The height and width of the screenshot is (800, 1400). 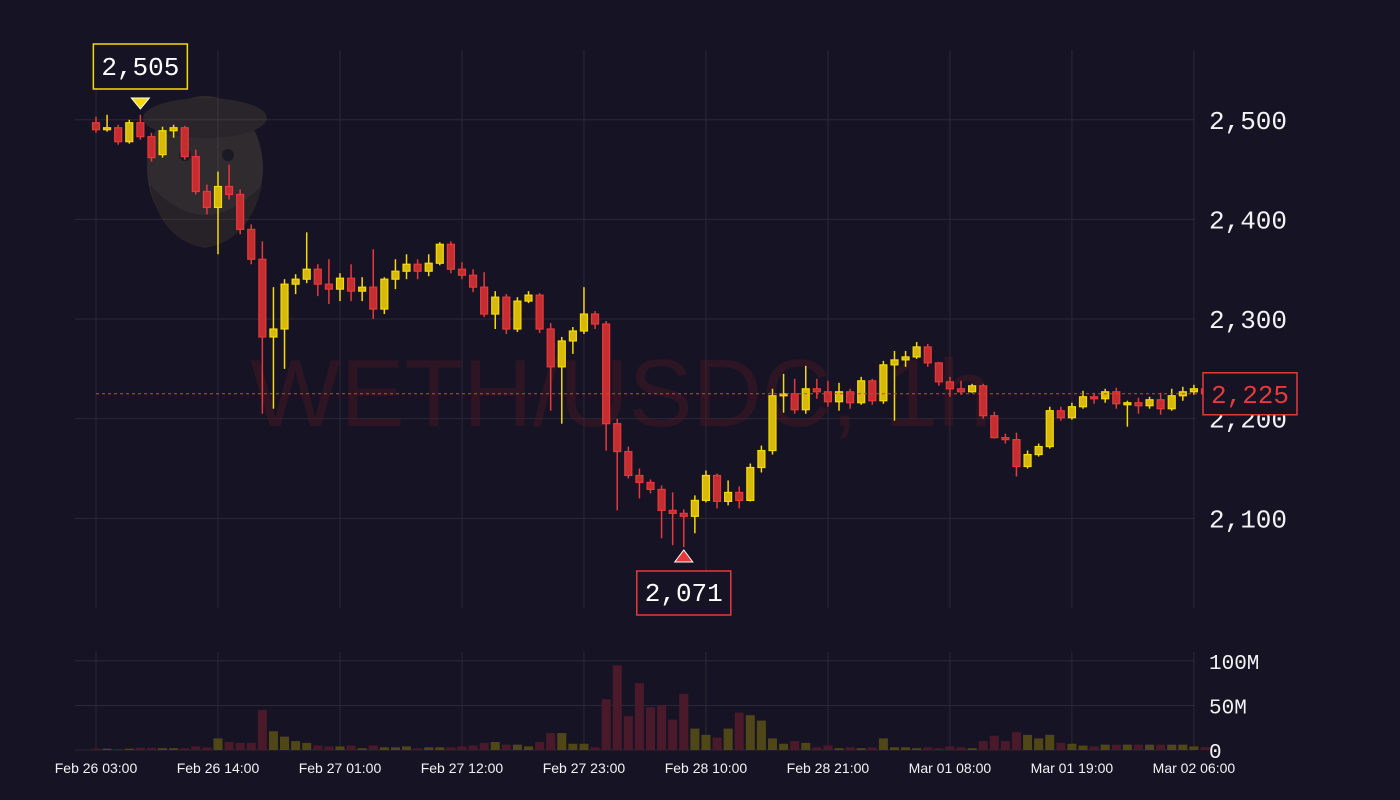 What do you see at coordinates (584, 768) in the screenshot?
I see `x-tick-label: Feb 27 23:00` at bounding box center [584, 768].